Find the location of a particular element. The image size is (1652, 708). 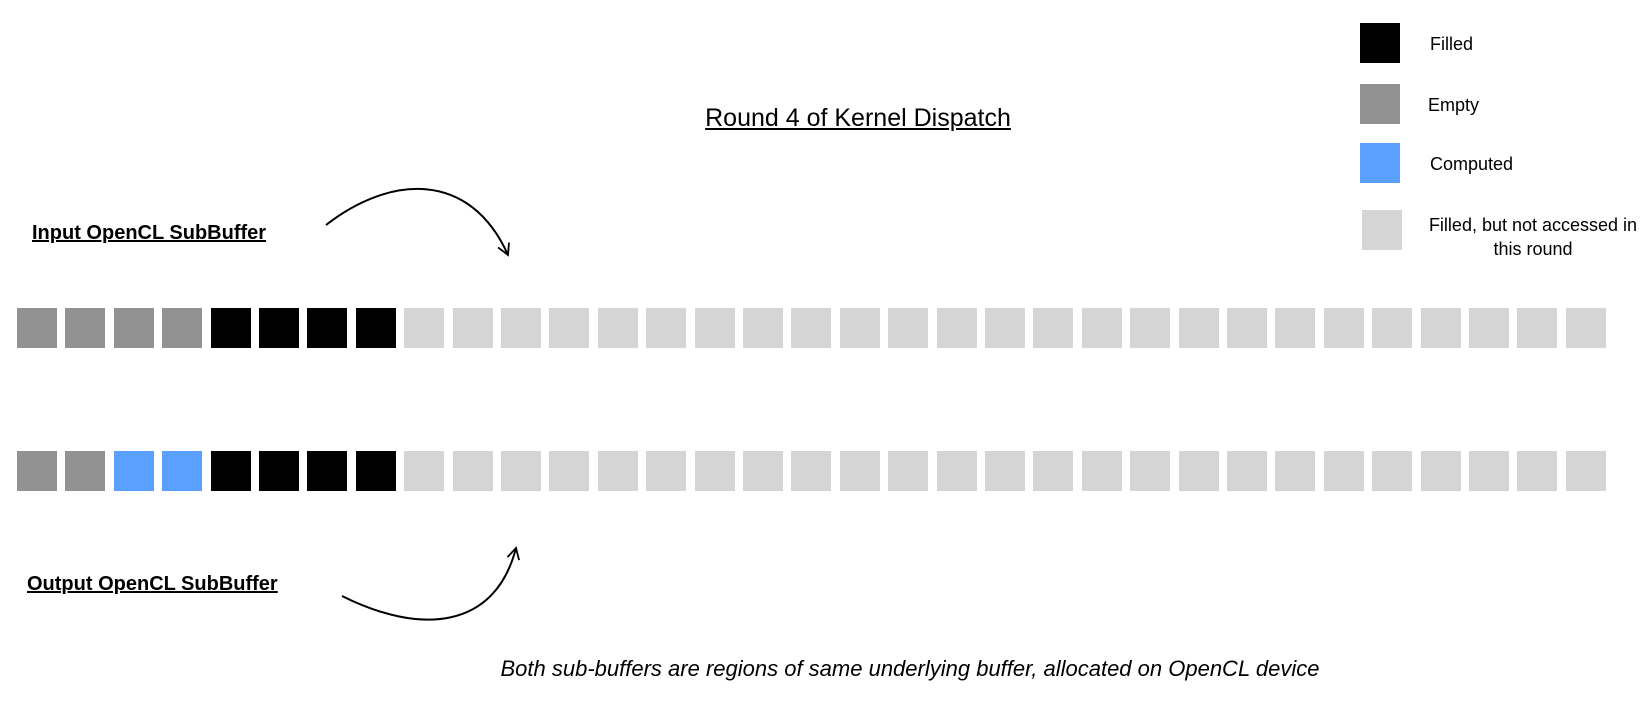

input-subbuffer-label: Input OpenCL SubBuffer is located at coordinates (149, 233).